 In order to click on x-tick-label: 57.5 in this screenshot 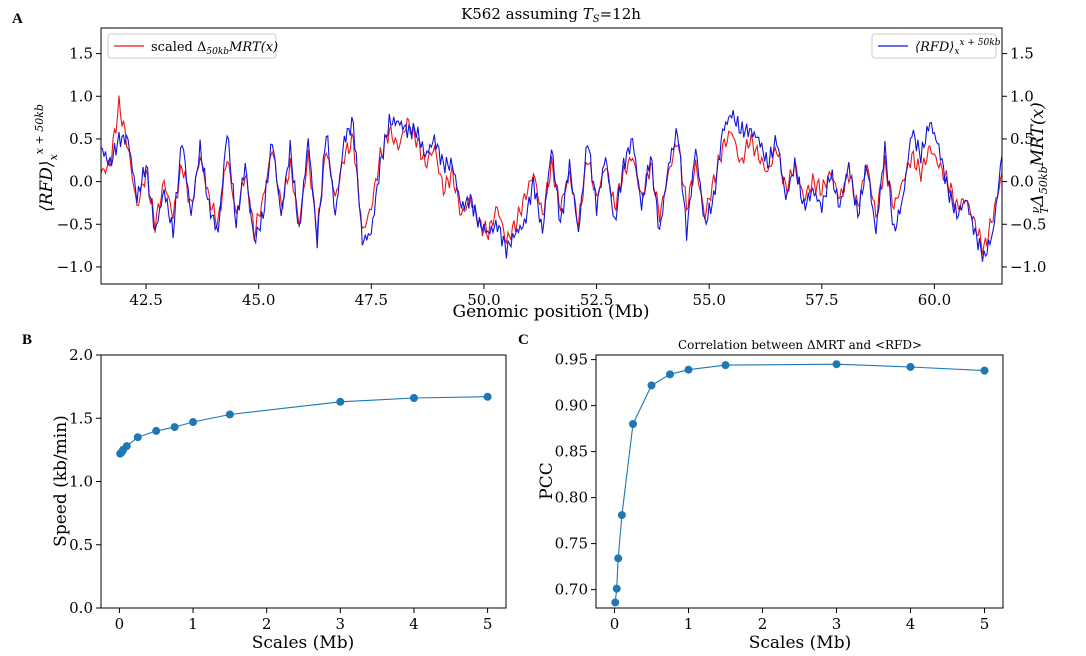, I will do `click(821, 300)`.